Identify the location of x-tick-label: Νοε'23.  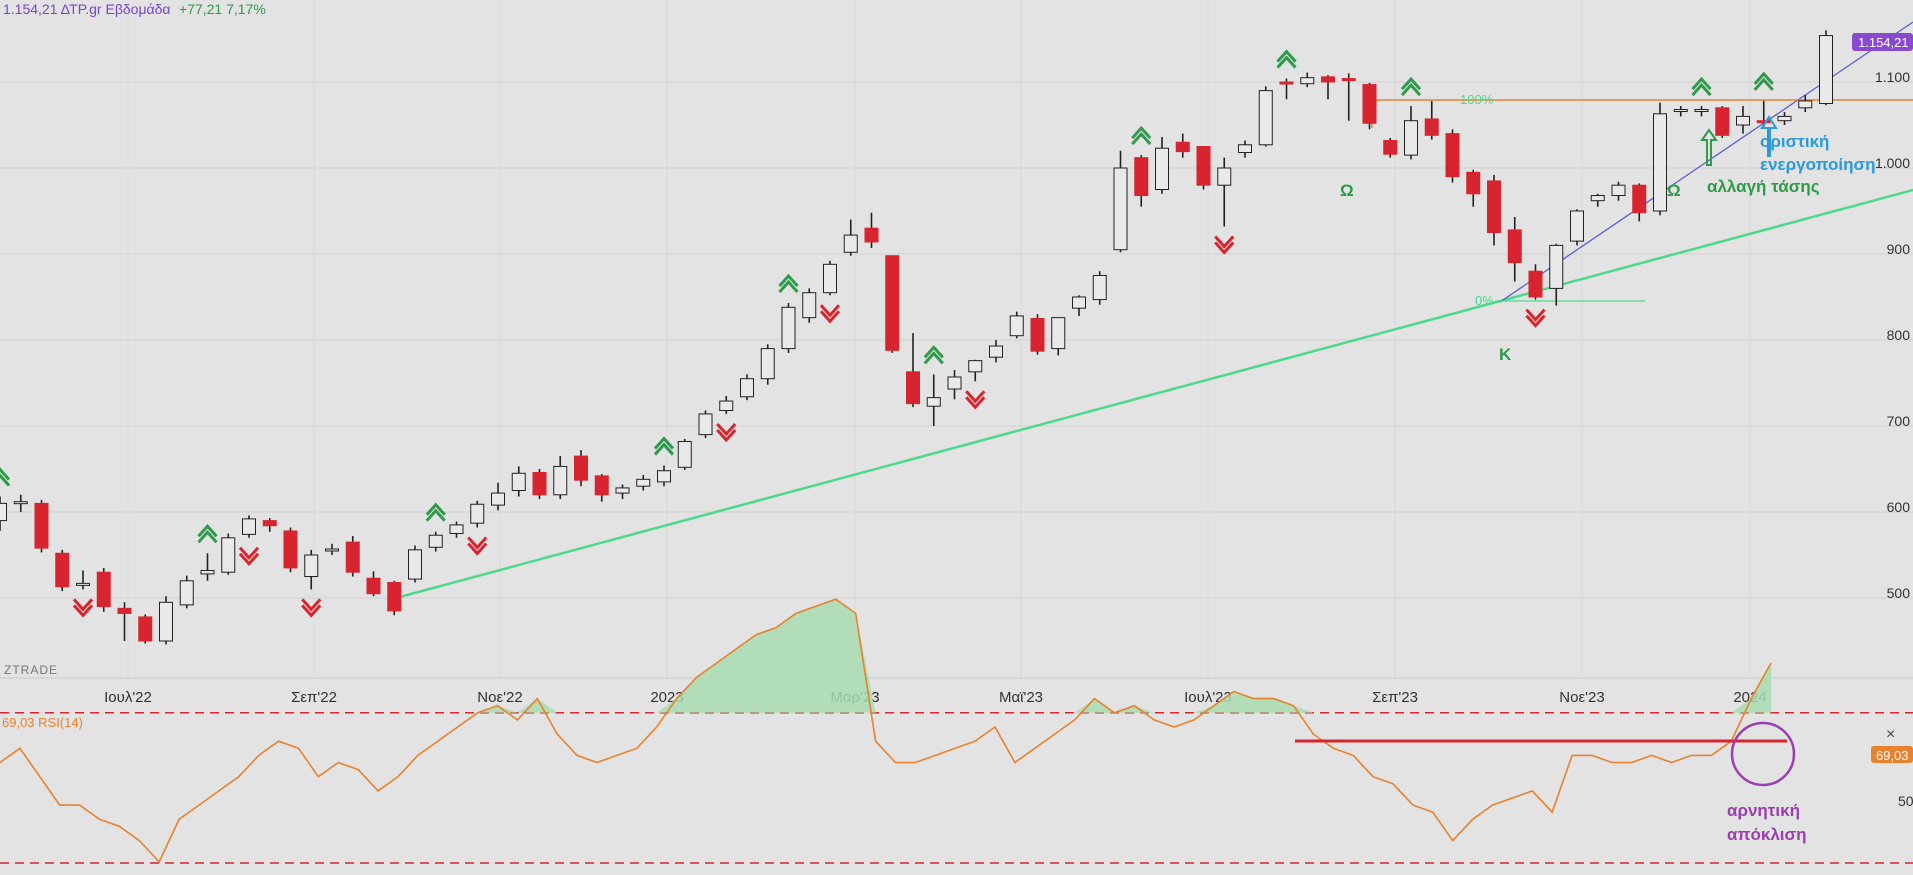
(1581, 697).